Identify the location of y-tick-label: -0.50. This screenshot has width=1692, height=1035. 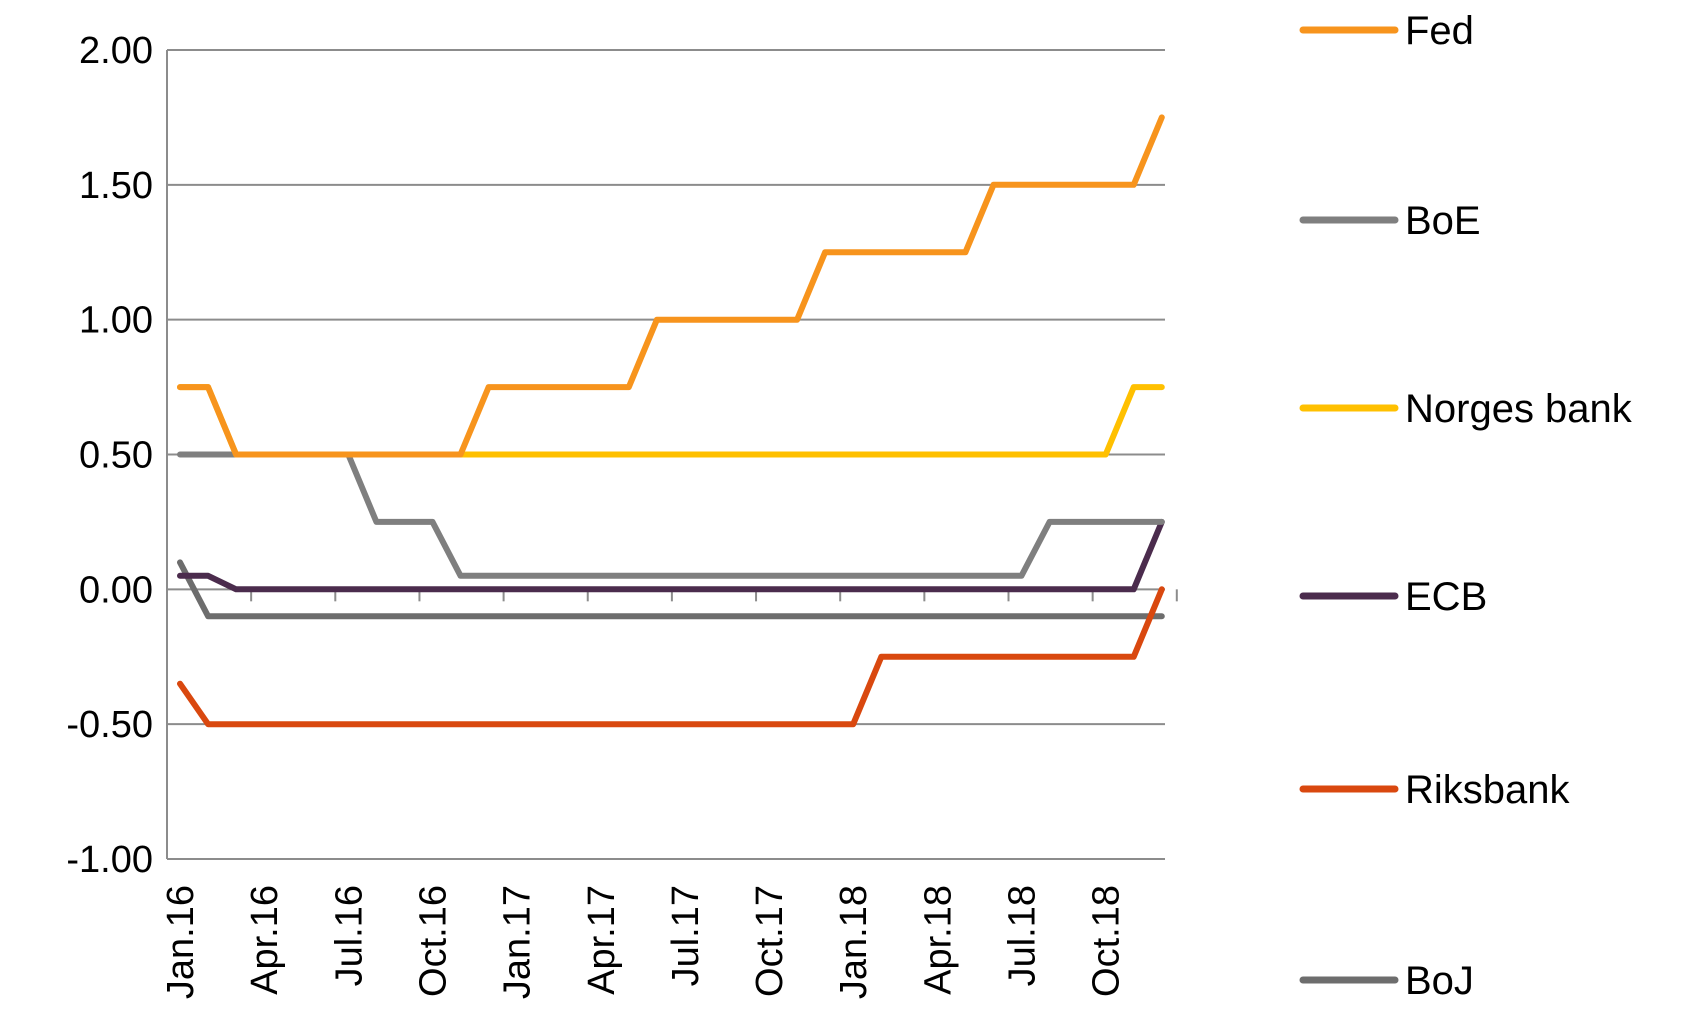
(109, 725).